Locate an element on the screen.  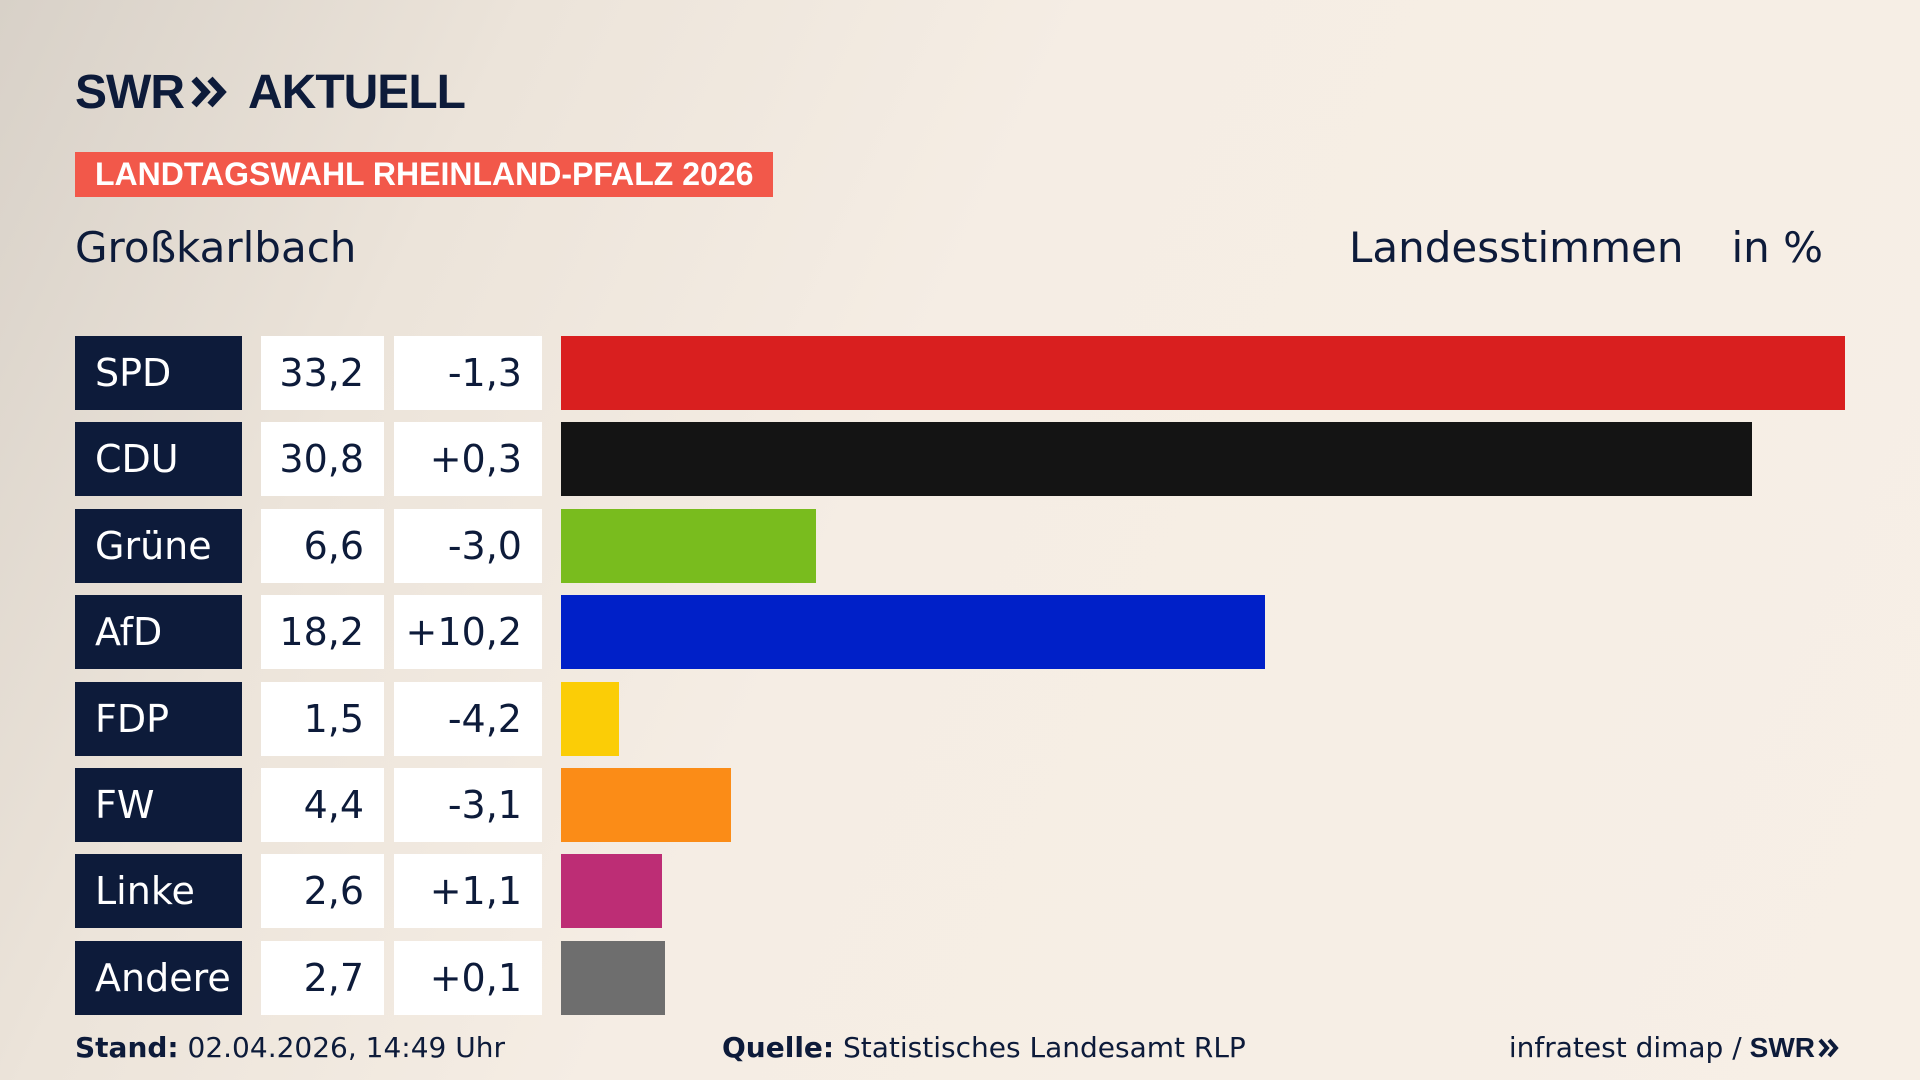
party-label: FW is located at coordinates (158, 805).